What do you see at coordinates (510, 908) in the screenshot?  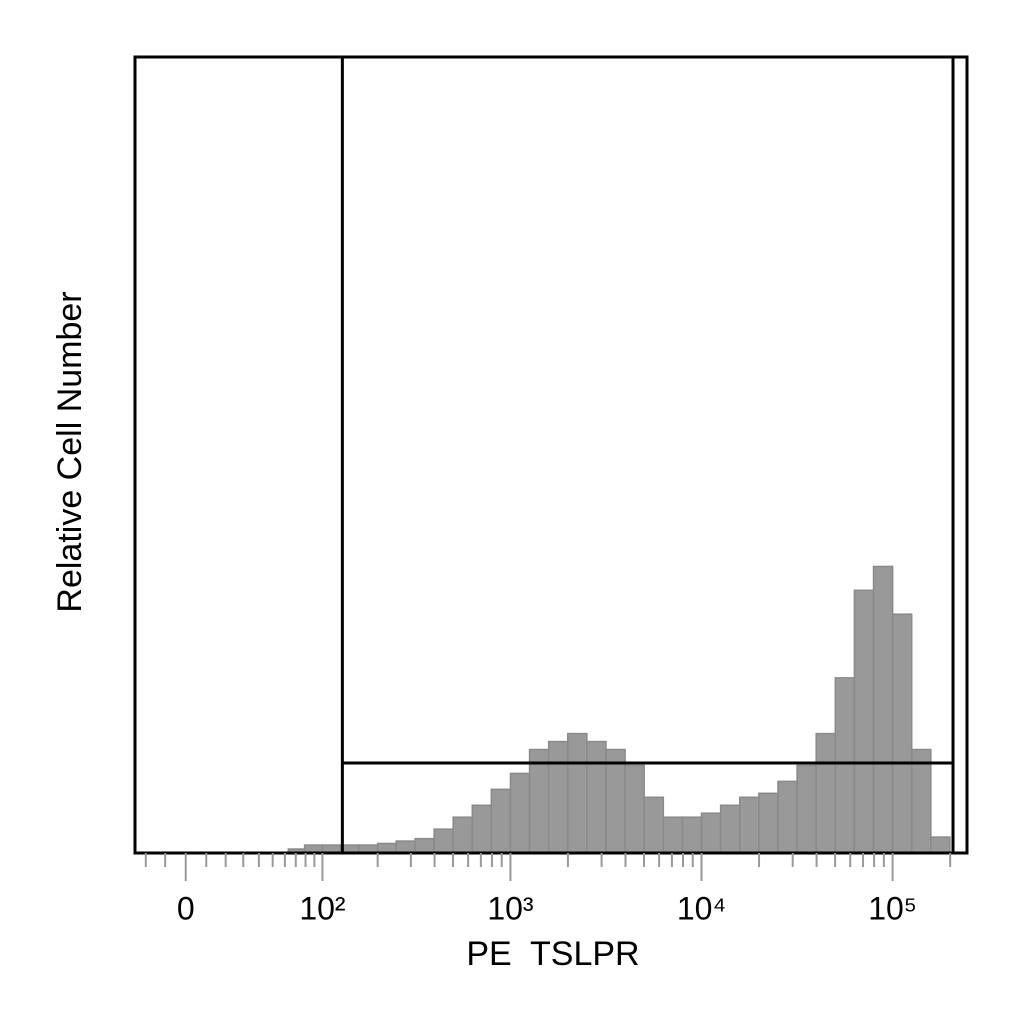 I see `x-tick-label: 10³` at bounding box center [510, 908].